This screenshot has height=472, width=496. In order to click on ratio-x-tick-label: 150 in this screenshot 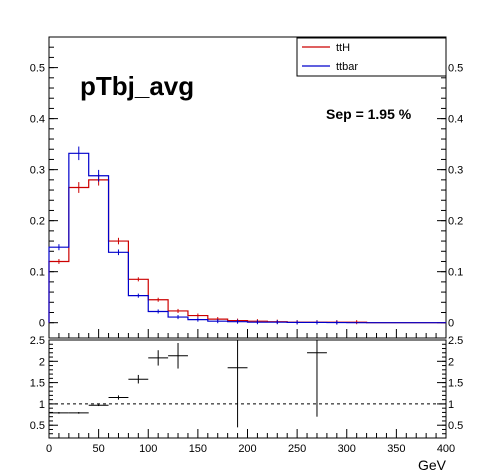, I will do `click(198, 449)`.